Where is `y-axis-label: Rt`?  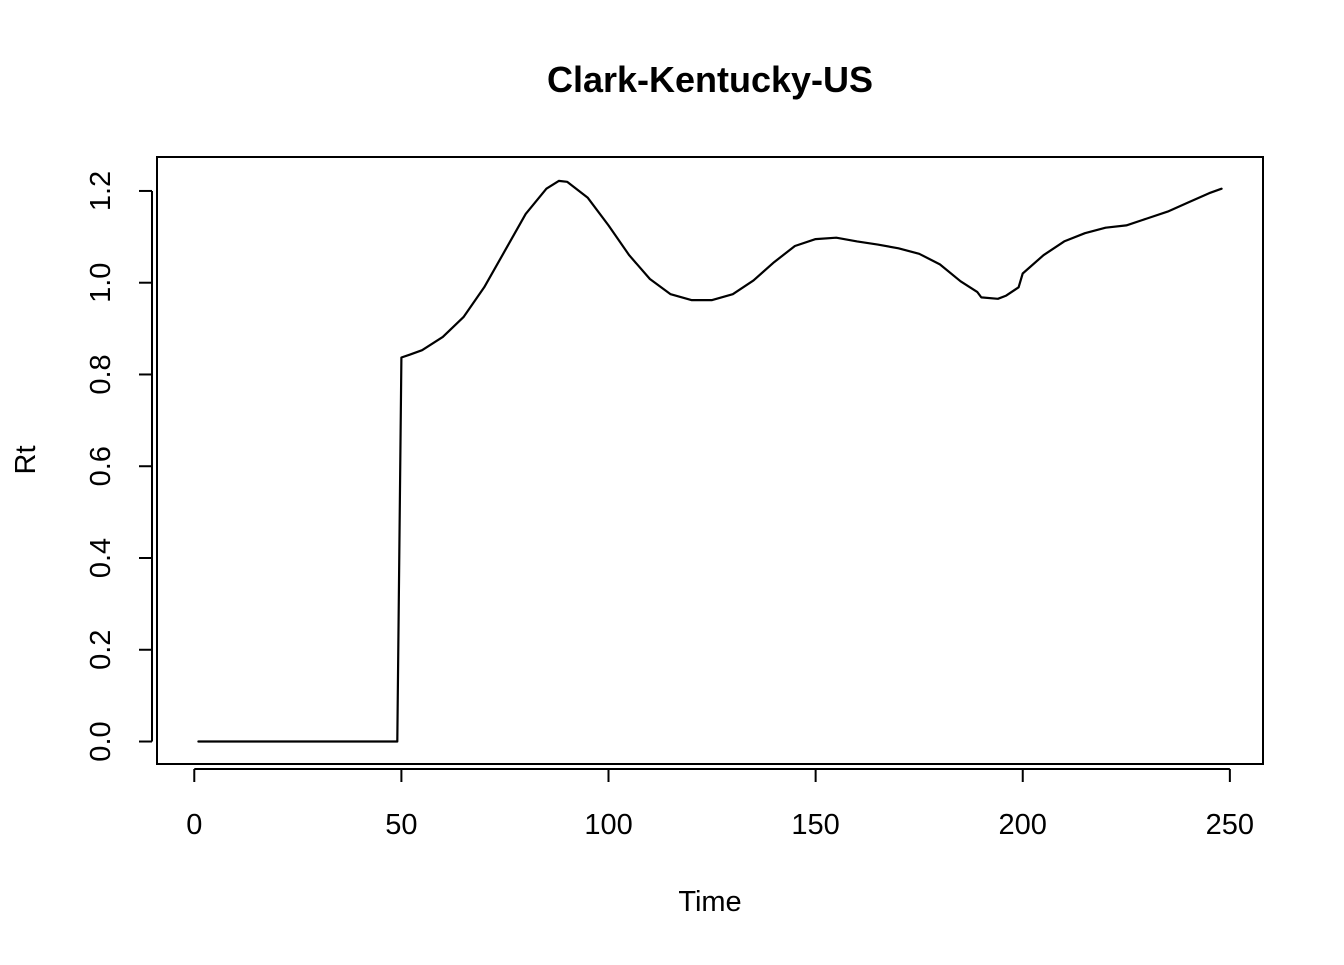
y-axis-label: Rt is located at coordinates (26, 460).